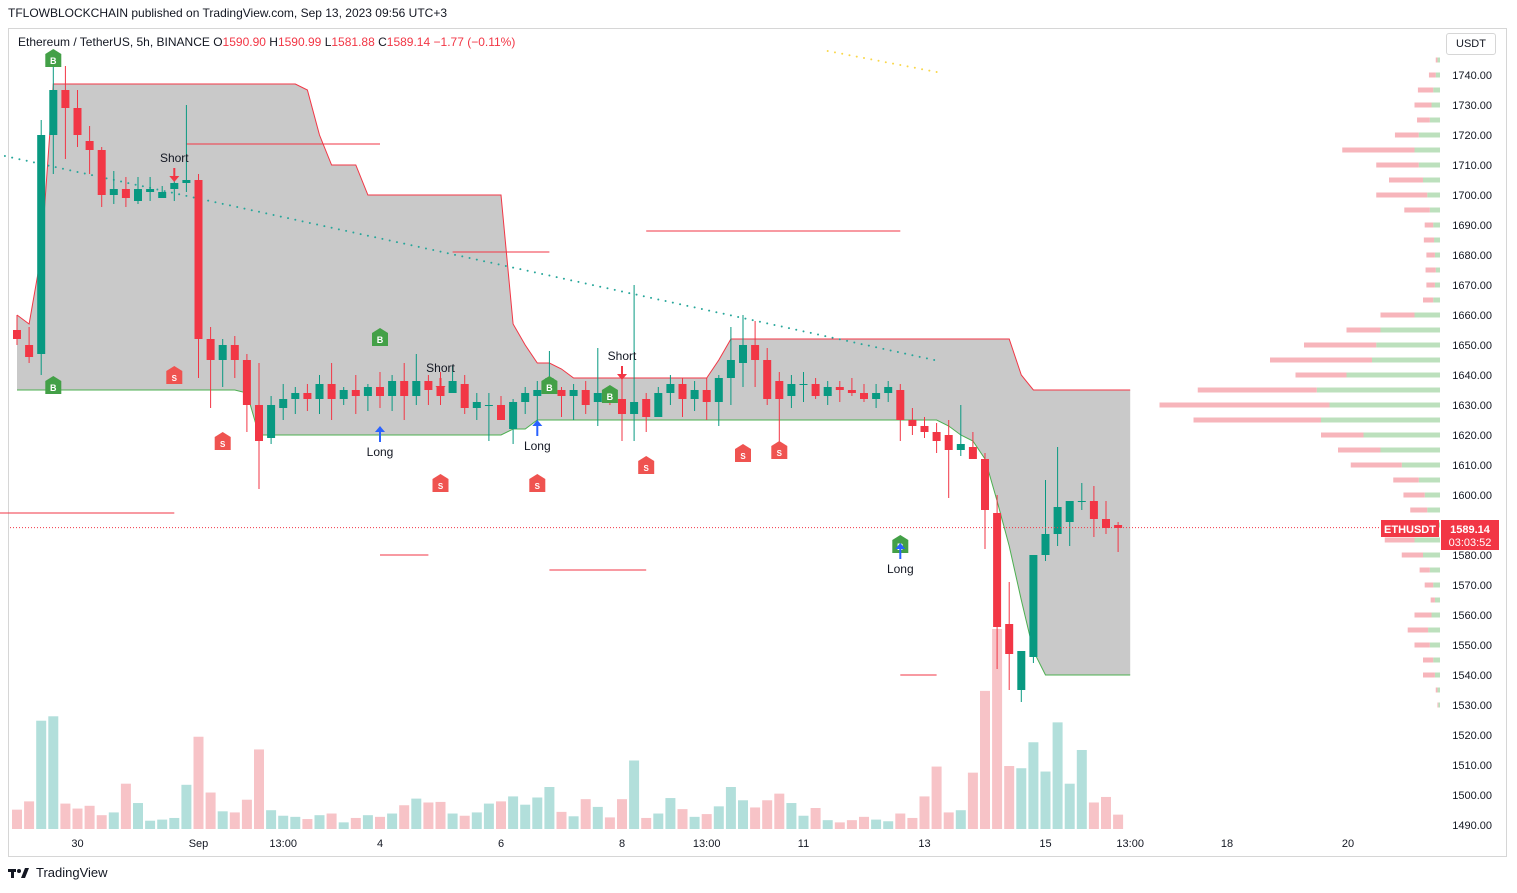 The height and width of the screenshot is (893, 1517). What do you see at coordinates (174, 375) in the screenshot?
I see `sell-signal-icon` at bounding box center [174, 375].